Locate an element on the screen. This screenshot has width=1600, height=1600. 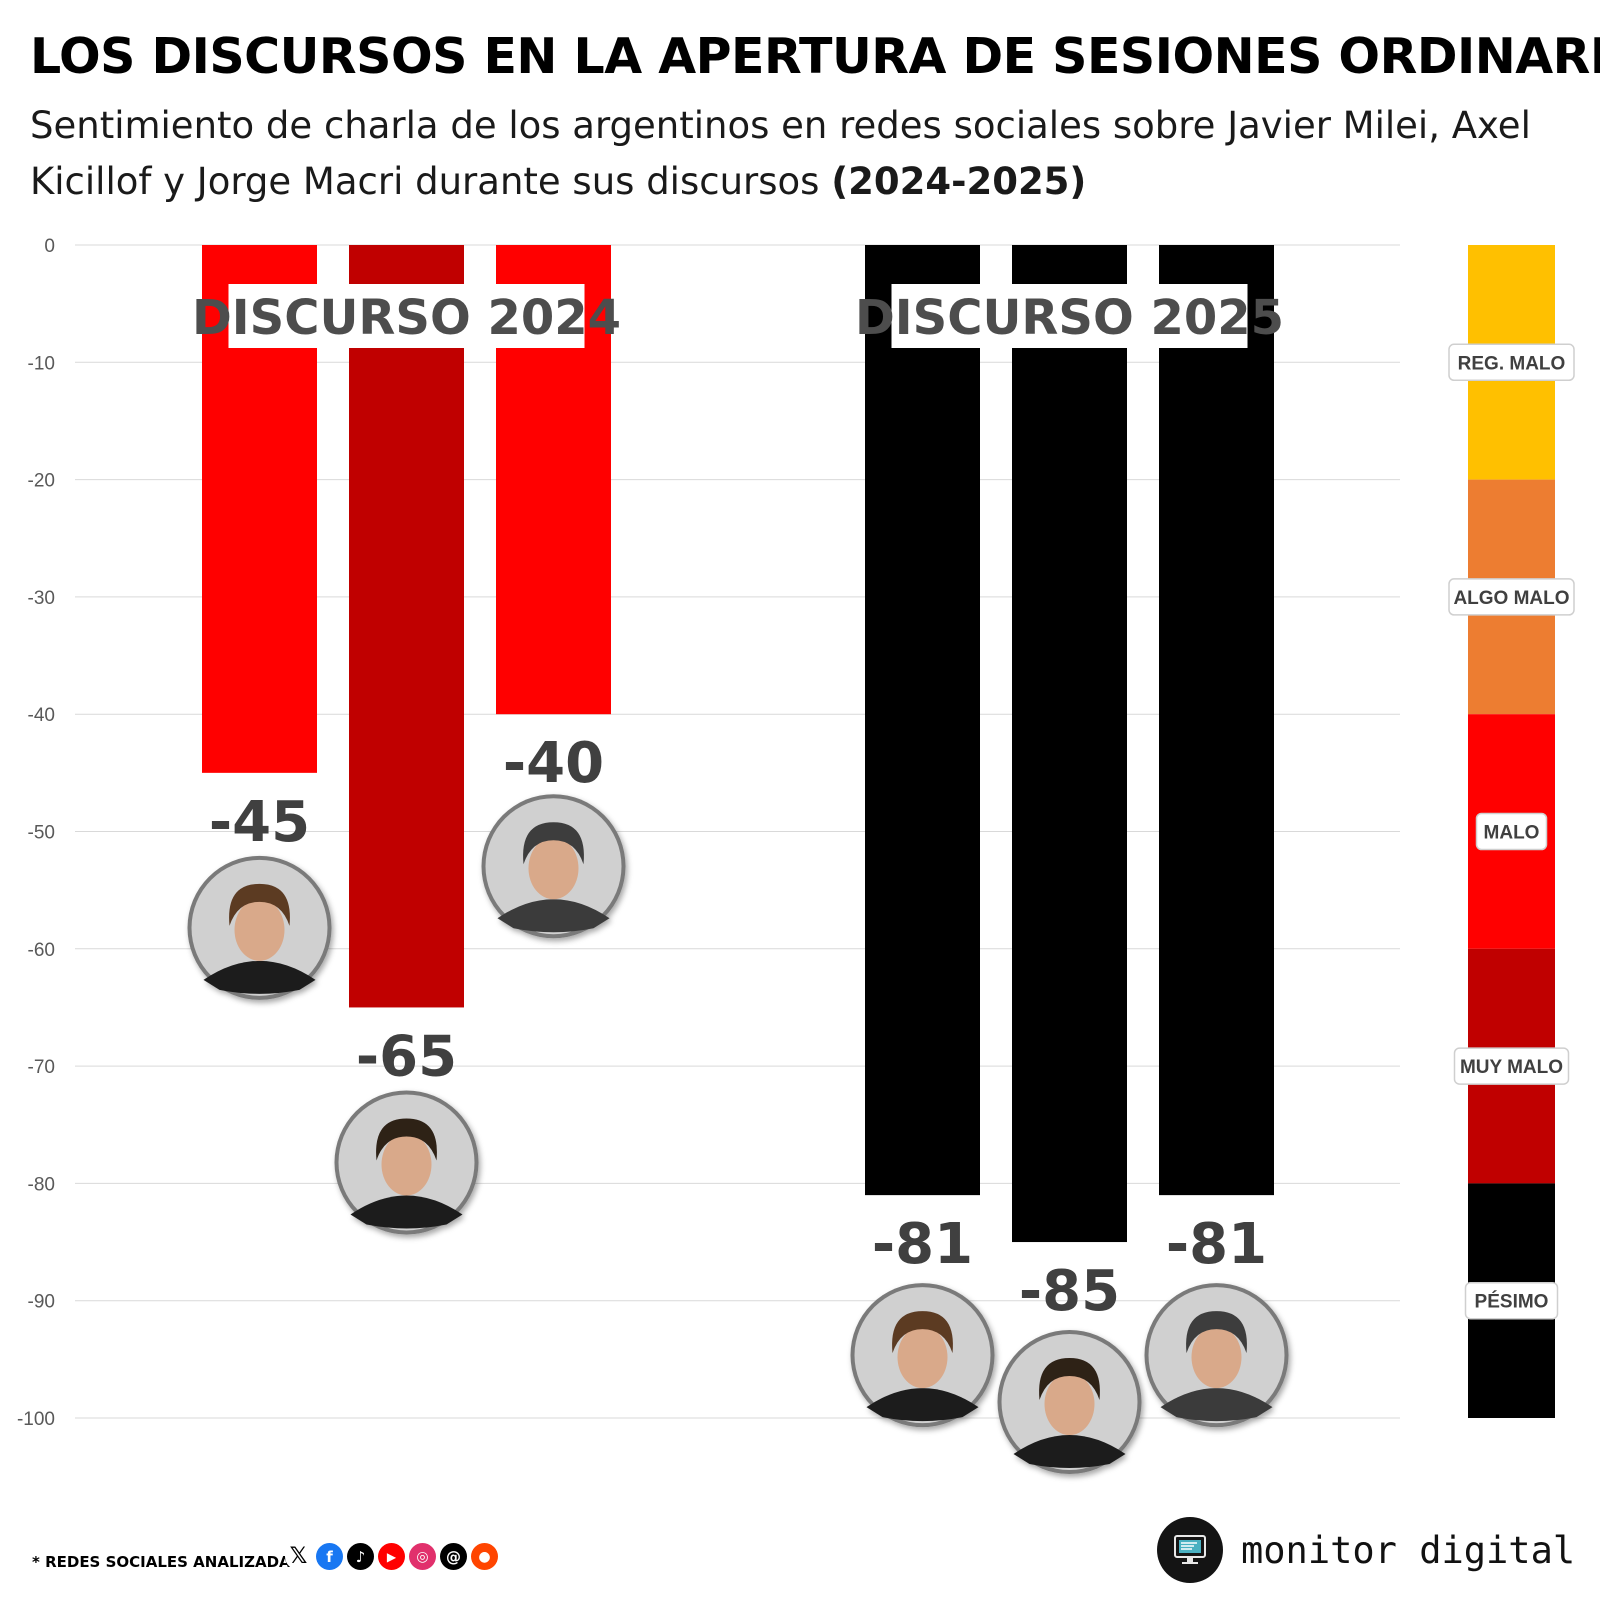
brand: monitor digital is located at coordinates (1366, 1550).